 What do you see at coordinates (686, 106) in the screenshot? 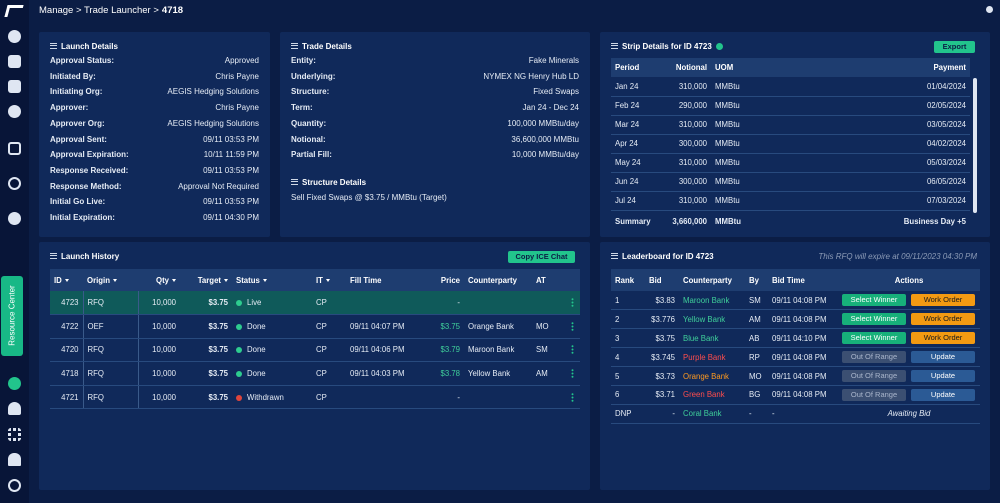
I see `strip-cell: 290,000` at bounding box center [686, 106].